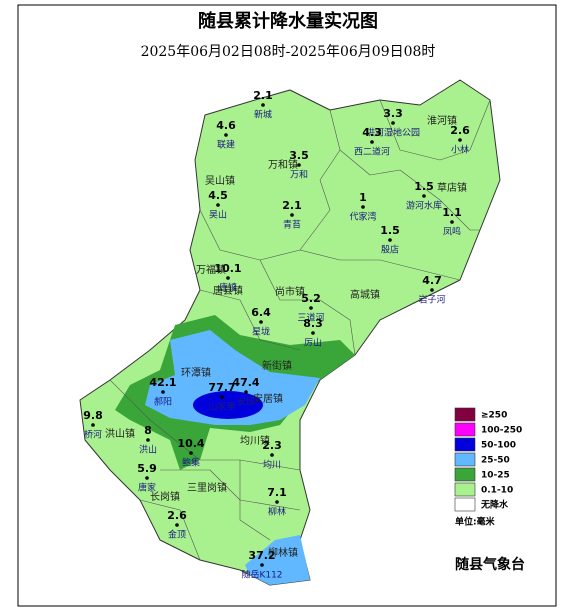 The image size is (576, 612). Describe the element at coordinates (177, 535) in the screenshot. I see `station-name: 金顶` at that location.